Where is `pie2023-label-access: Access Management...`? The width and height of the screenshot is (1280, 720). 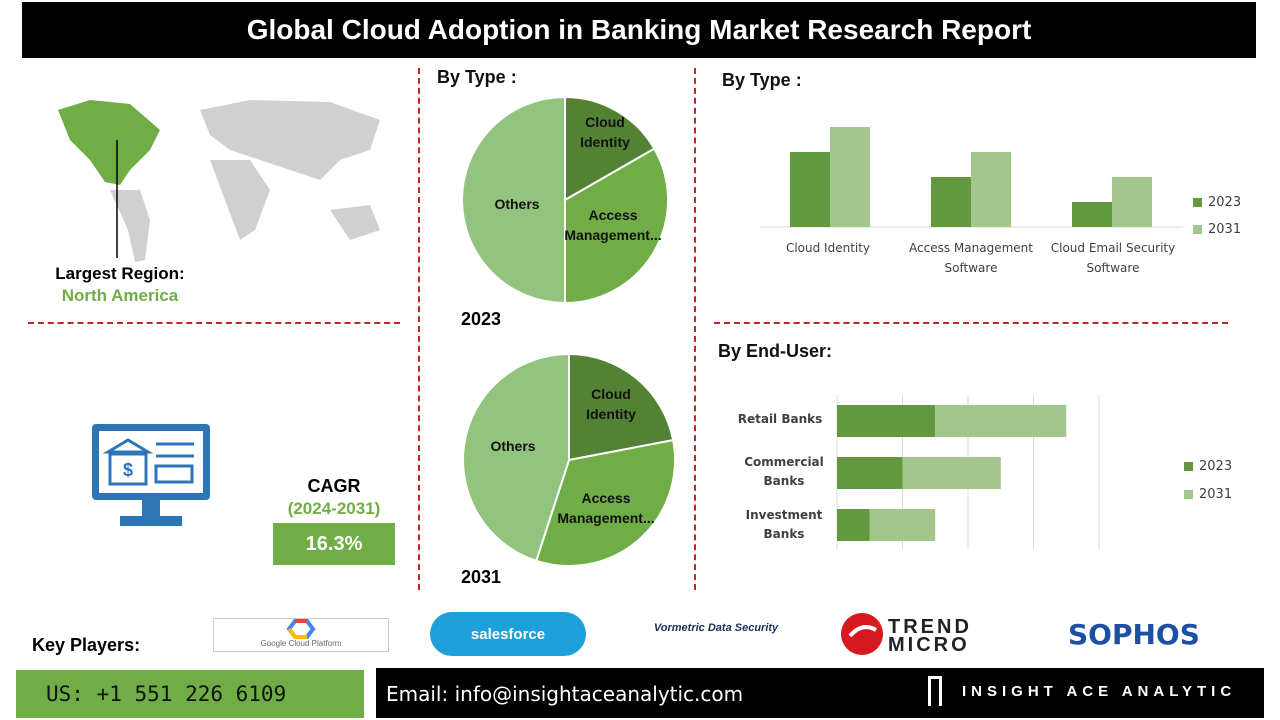
pie2023-label-access: Access Management... is located at coordinates (613, 225).